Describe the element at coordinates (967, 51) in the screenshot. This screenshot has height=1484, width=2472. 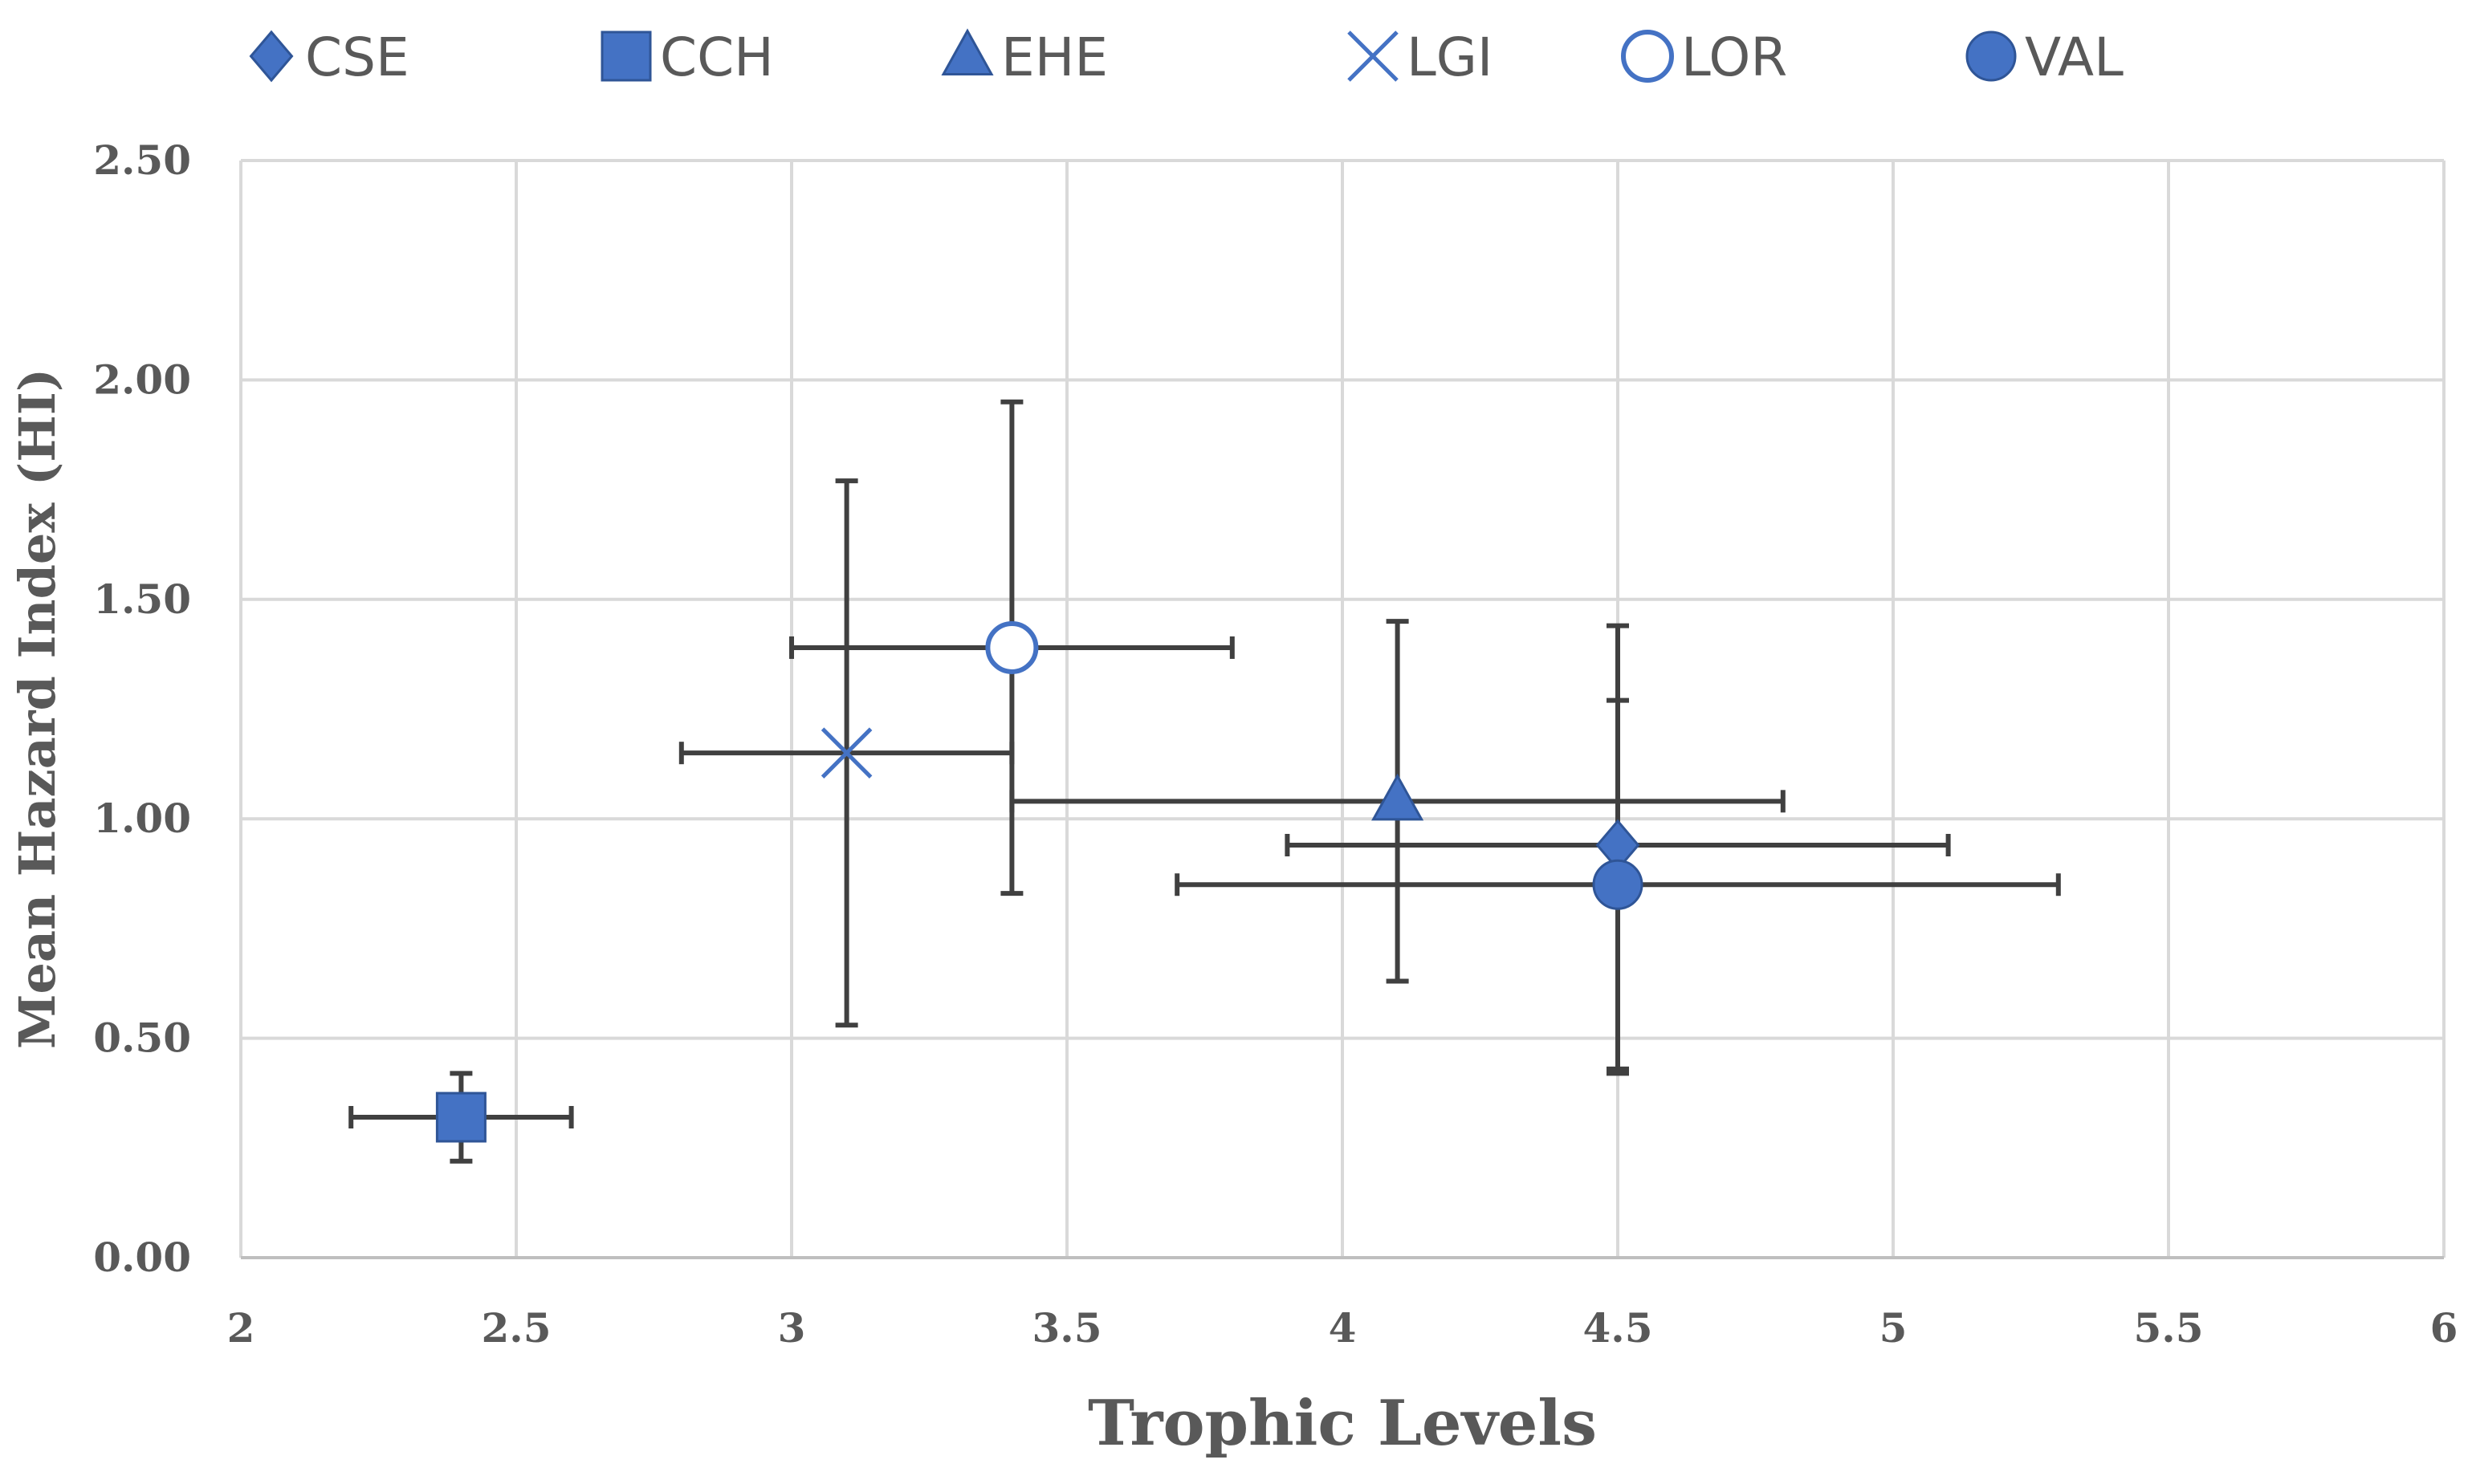
I see `legend-marker-ehe` at that location.